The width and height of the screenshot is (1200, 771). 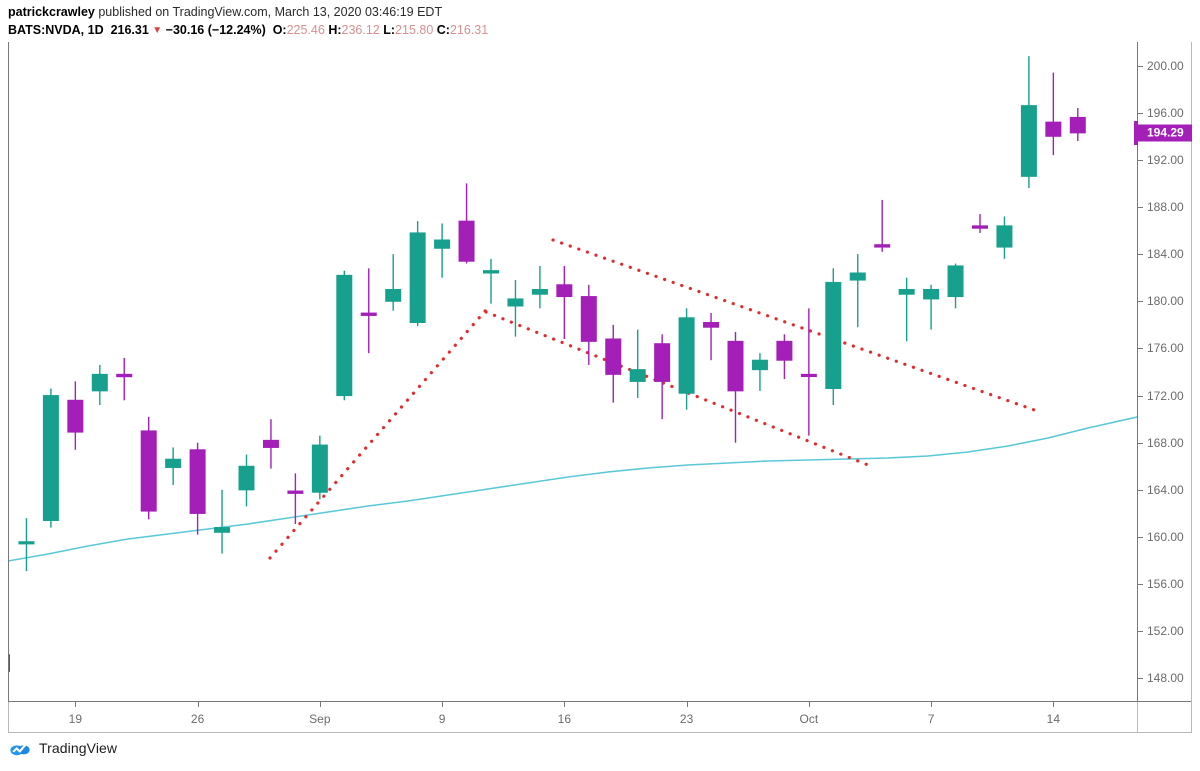 I want to click on triangle-down-icon: ▼, so click(x=157, y=30).